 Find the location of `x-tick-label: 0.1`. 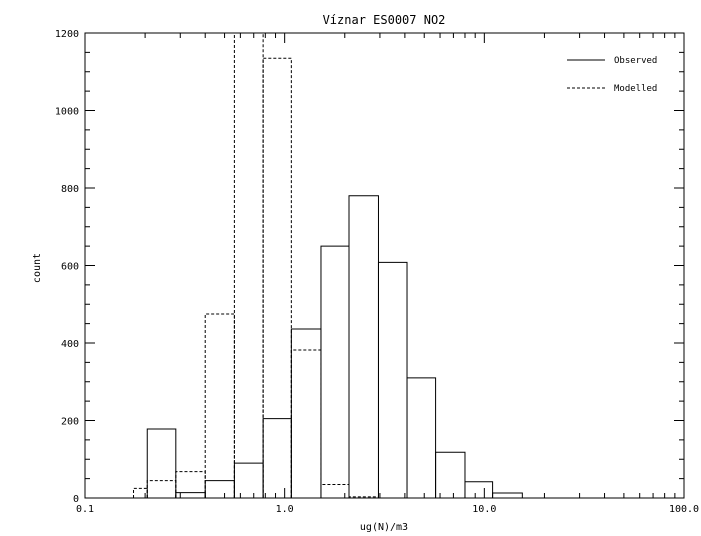

x-tick-label: 0.1 is located at coordinates (85, 509).